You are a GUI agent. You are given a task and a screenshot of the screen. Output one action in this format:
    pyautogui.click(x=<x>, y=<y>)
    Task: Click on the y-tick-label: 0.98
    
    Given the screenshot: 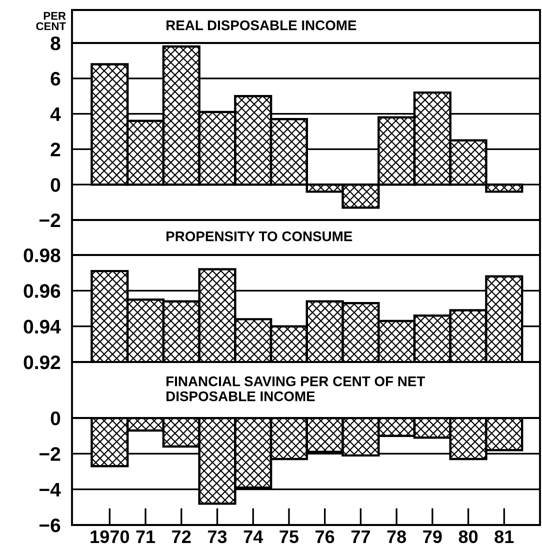 What is the action you would take?
    pyautogui.click(x=42, y=255)
    